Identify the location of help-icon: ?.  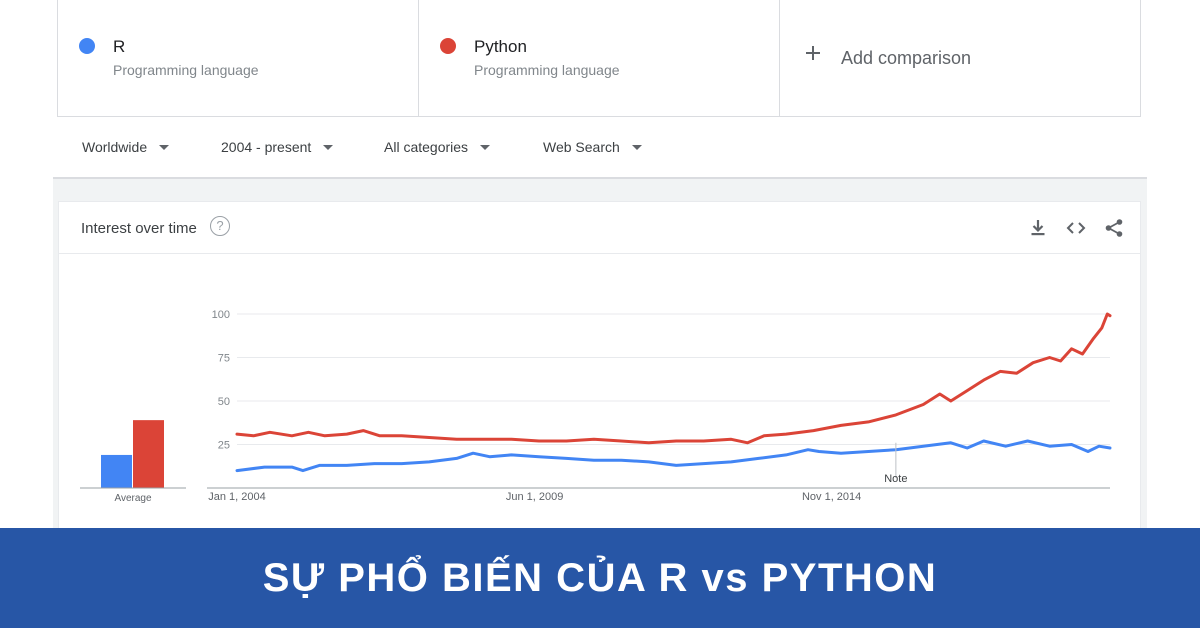
(220, 226).